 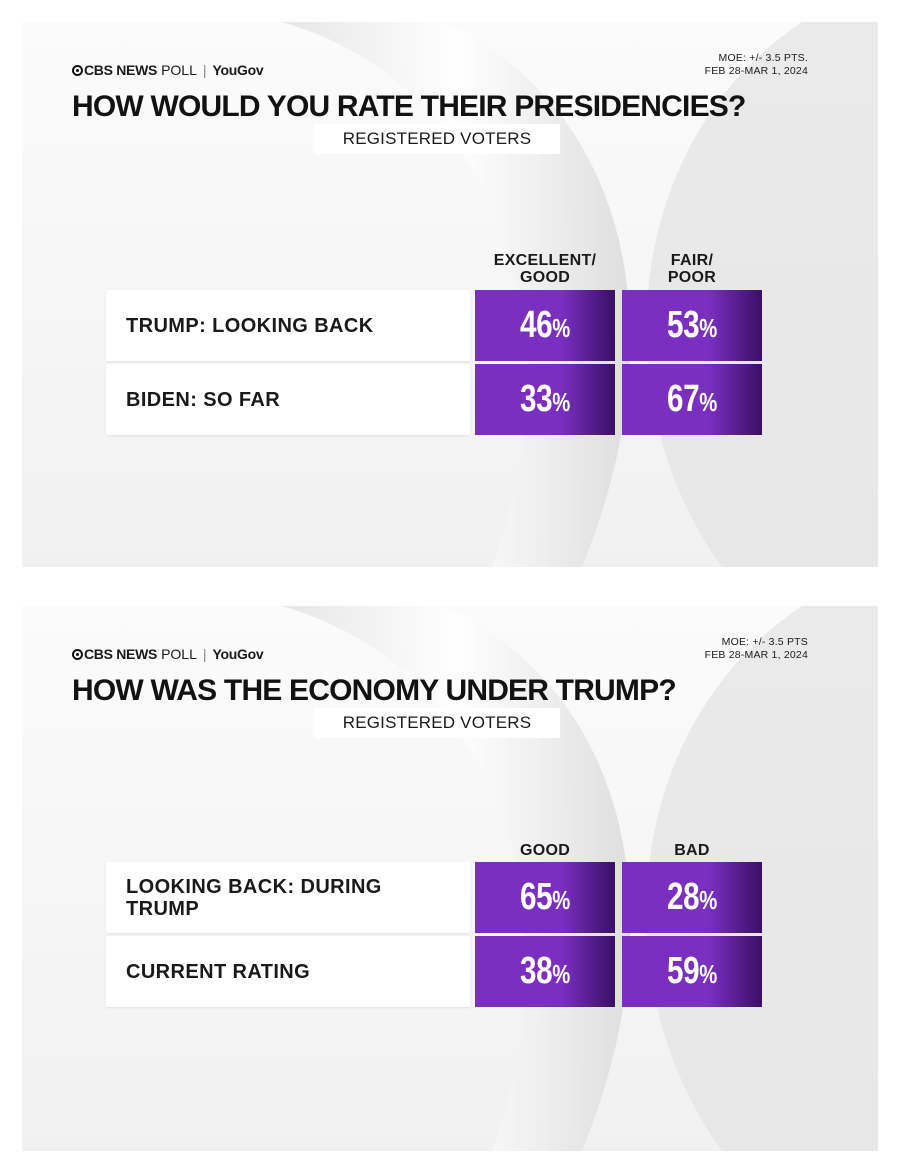 I want to click on value-label: 65%, so click(x=545, y=897).